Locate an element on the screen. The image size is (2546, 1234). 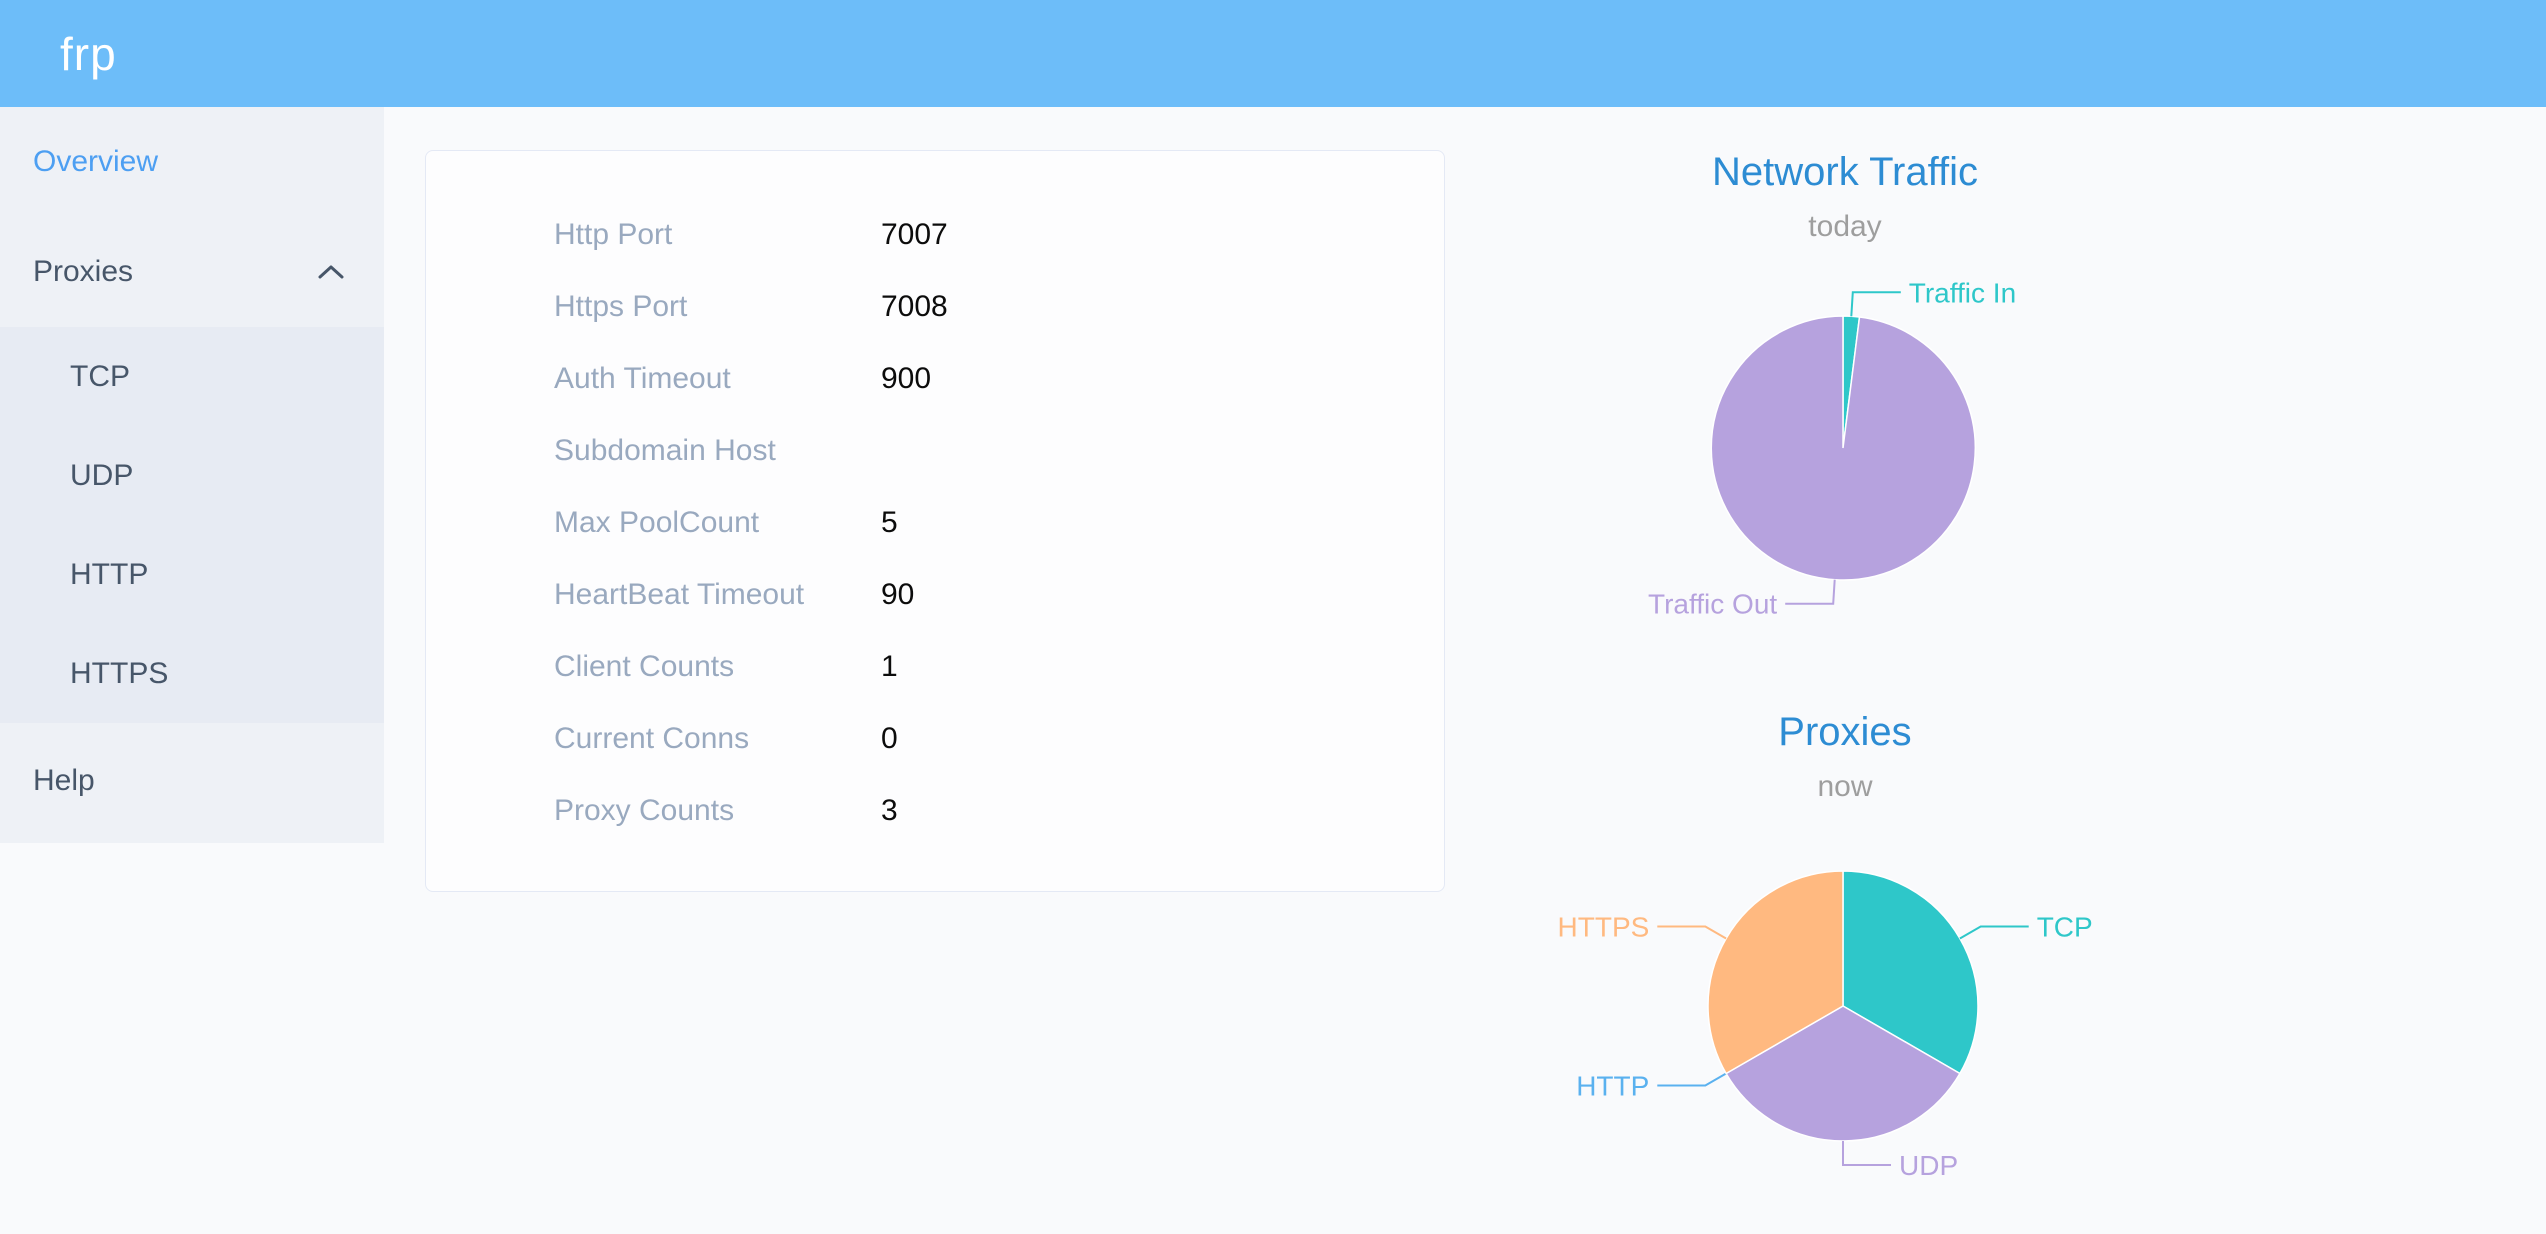
sidebar-item-udp-label: UDP is located at coordinates (102, 475).